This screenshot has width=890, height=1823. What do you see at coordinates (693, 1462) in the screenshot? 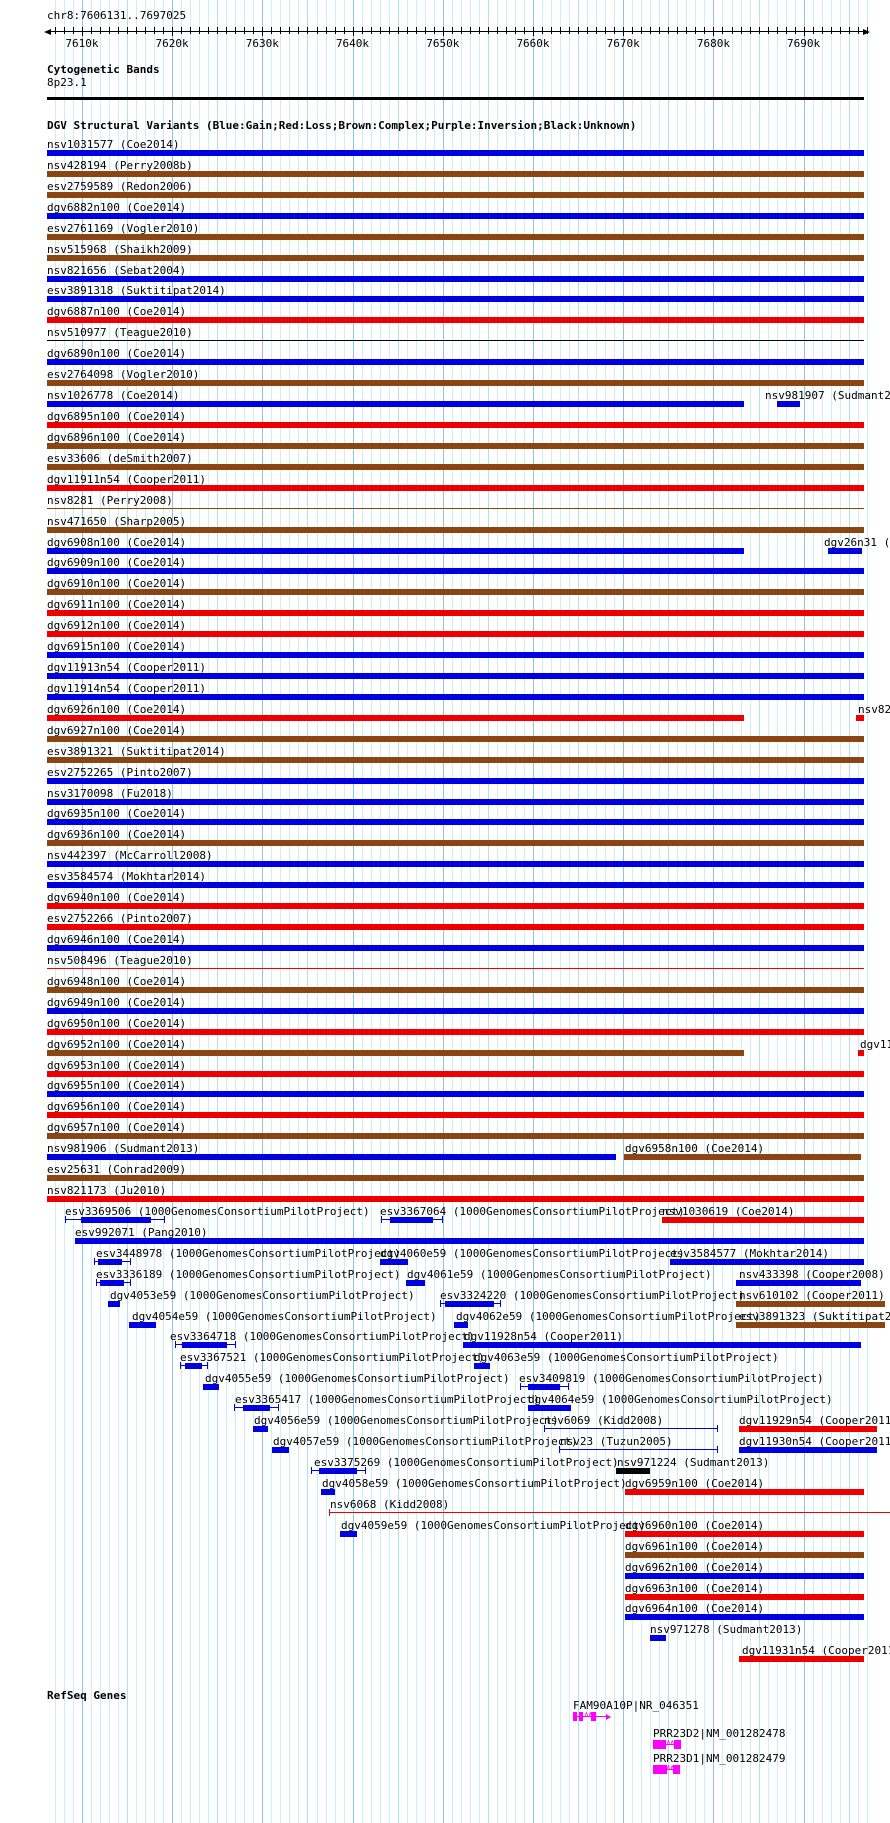
I see `variant-label: nsv971224 (Sudmant2013)` at bounding box center [693, 1462].